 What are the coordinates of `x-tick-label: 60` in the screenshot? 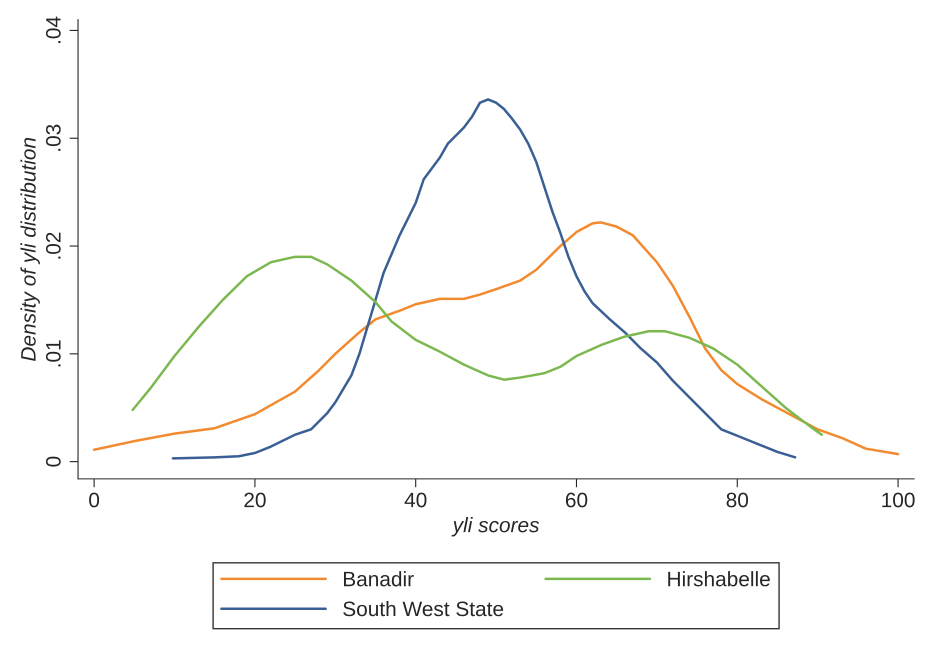 It's located at (577, 500).